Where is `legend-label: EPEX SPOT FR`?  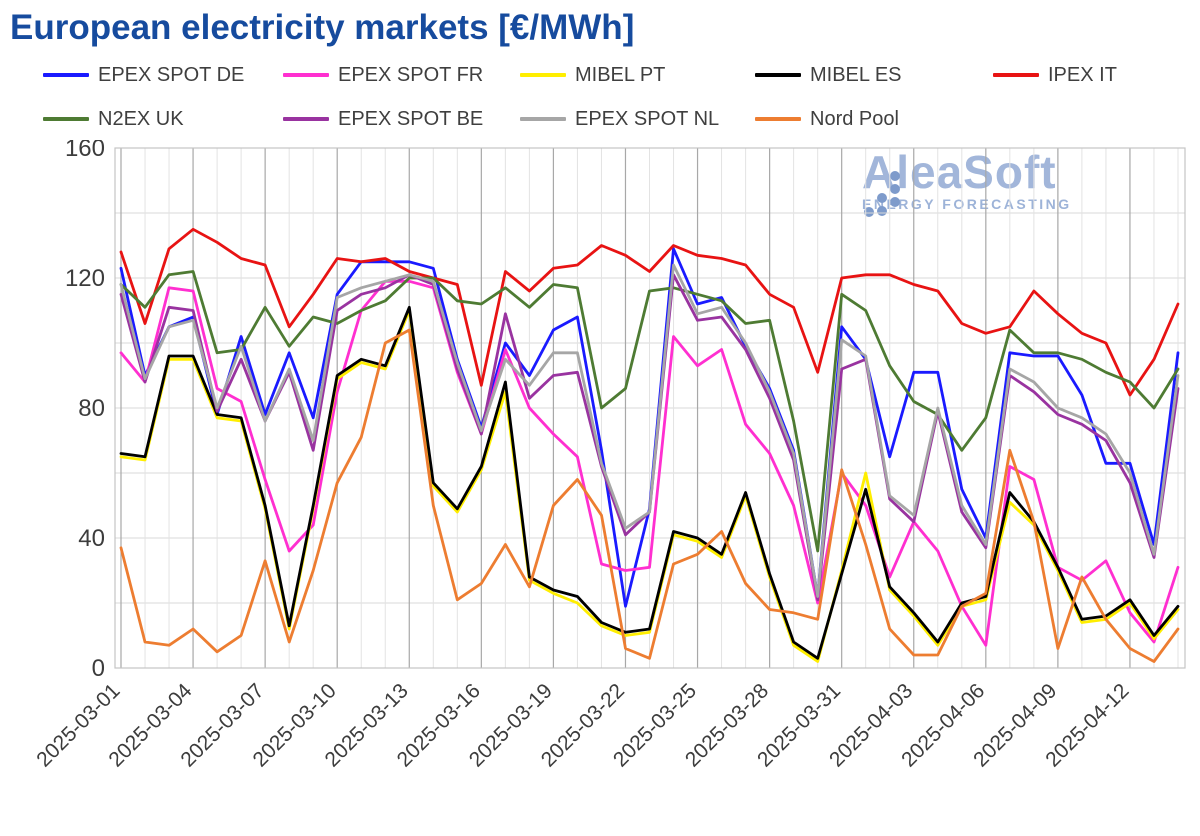
legend-label: EPEX SPOT FR is located at coordinates (411, 74).